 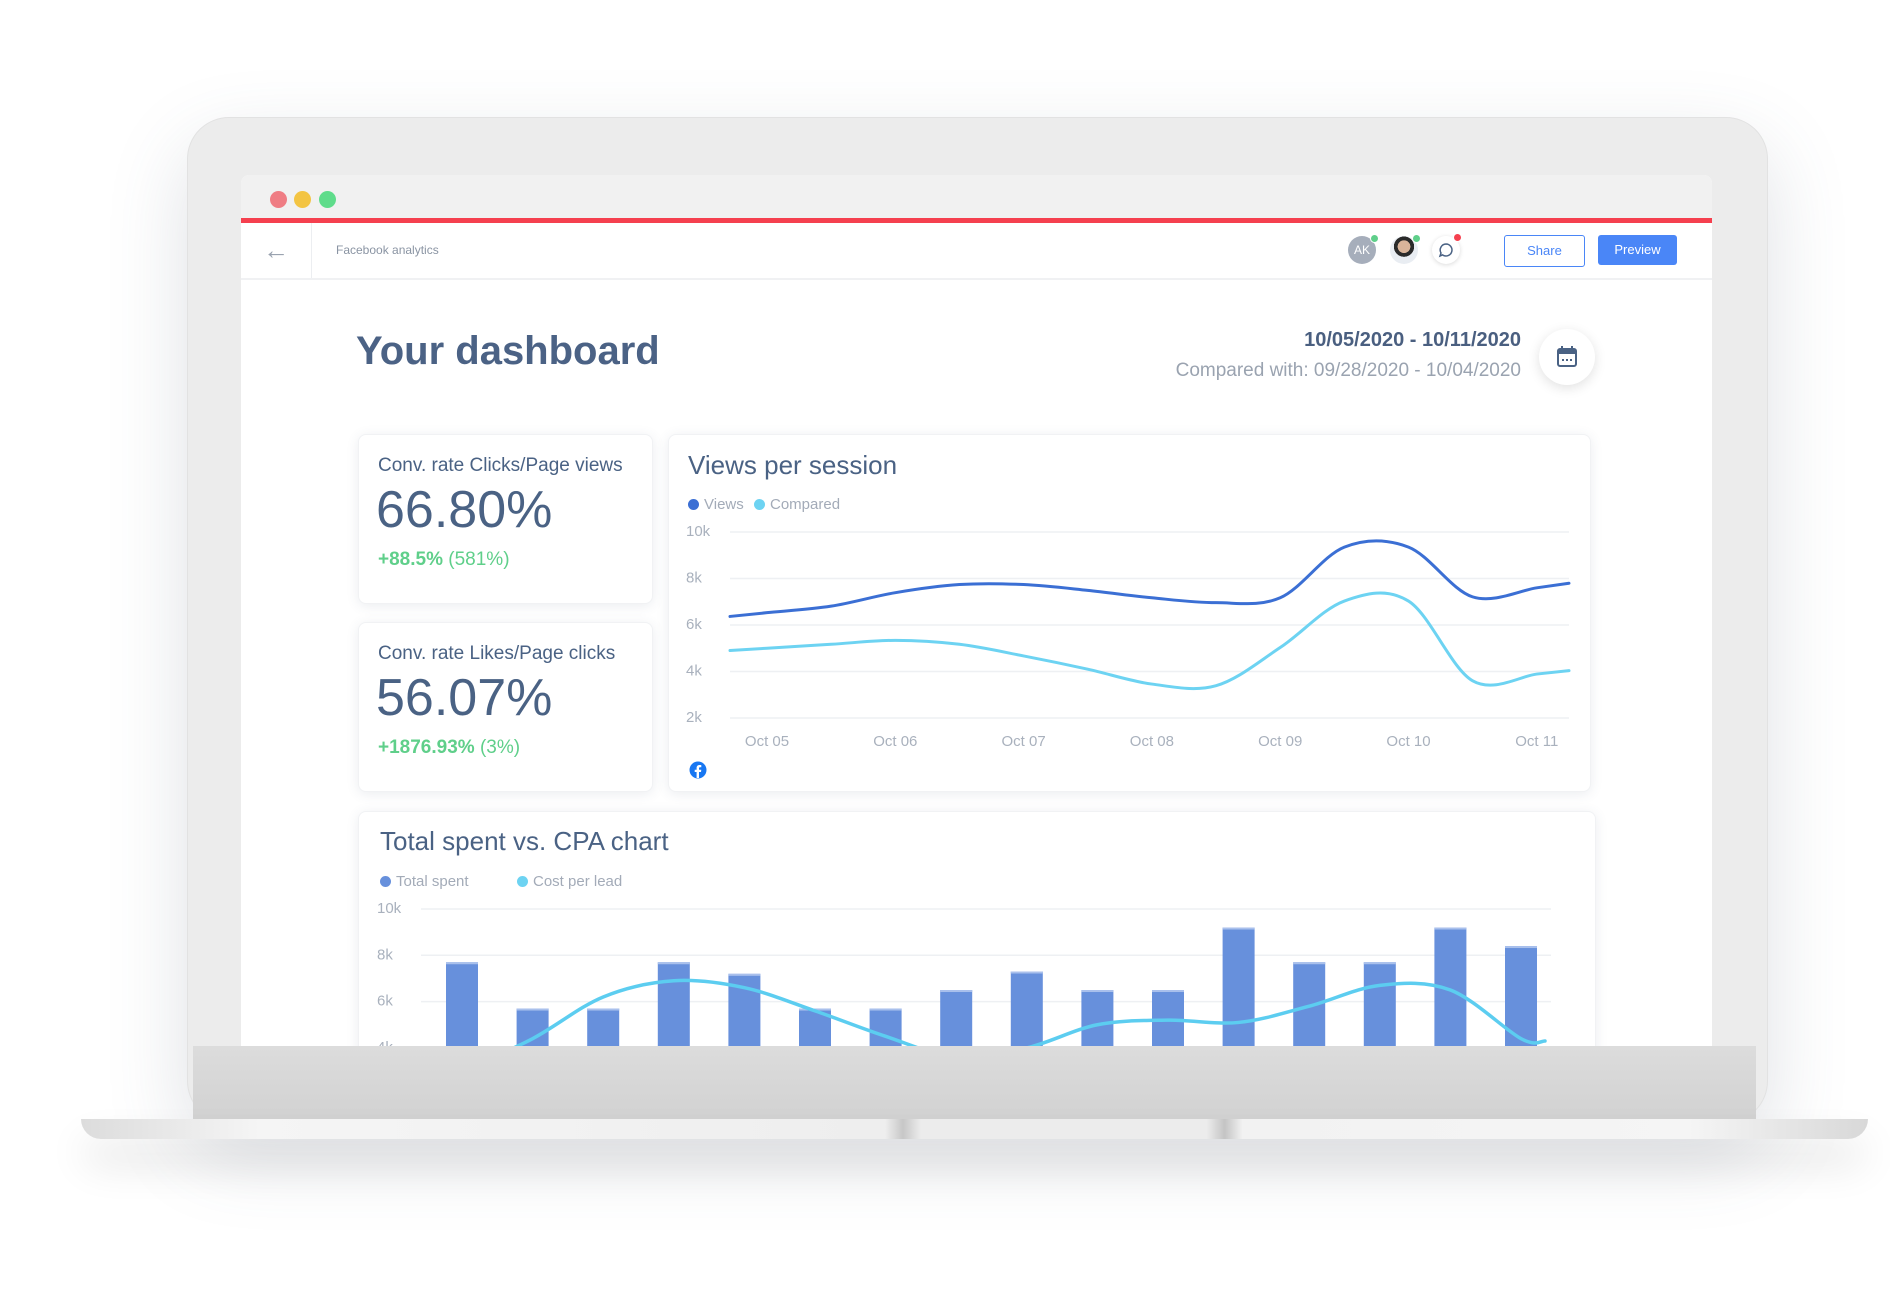 I want to click on date-picker-button, so click(x=1567, y=357).